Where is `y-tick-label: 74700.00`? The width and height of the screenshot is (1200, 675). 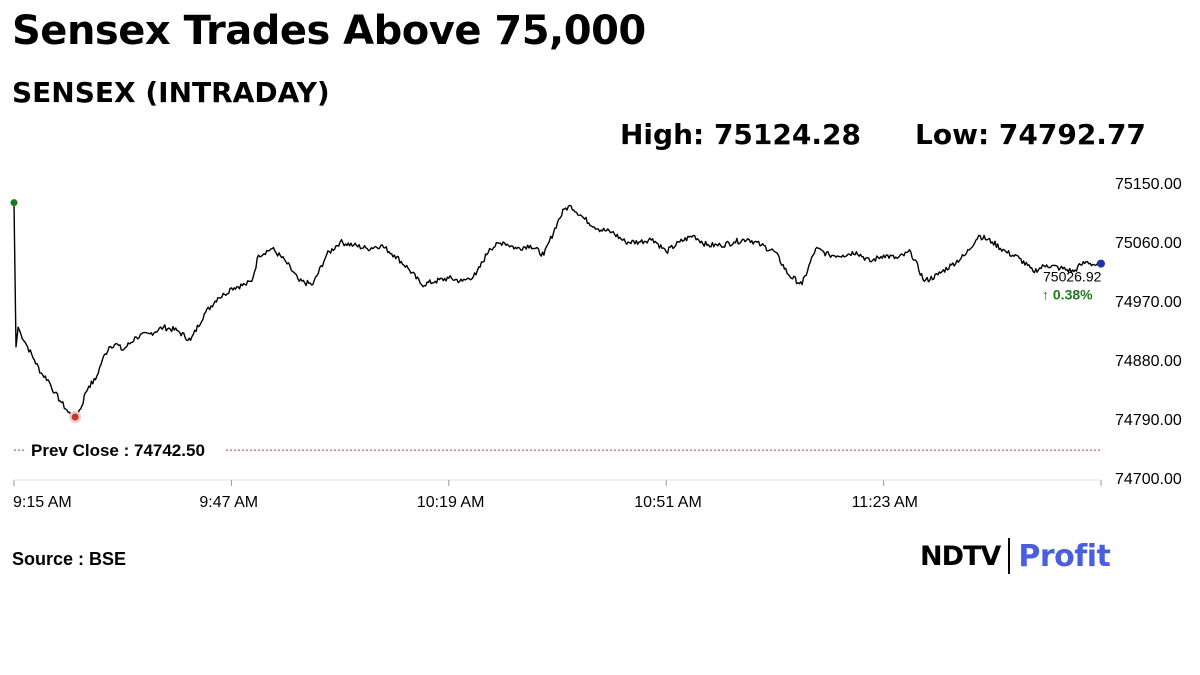 y-tick-label: 74700.00 is located at coordinates (1148, 479).